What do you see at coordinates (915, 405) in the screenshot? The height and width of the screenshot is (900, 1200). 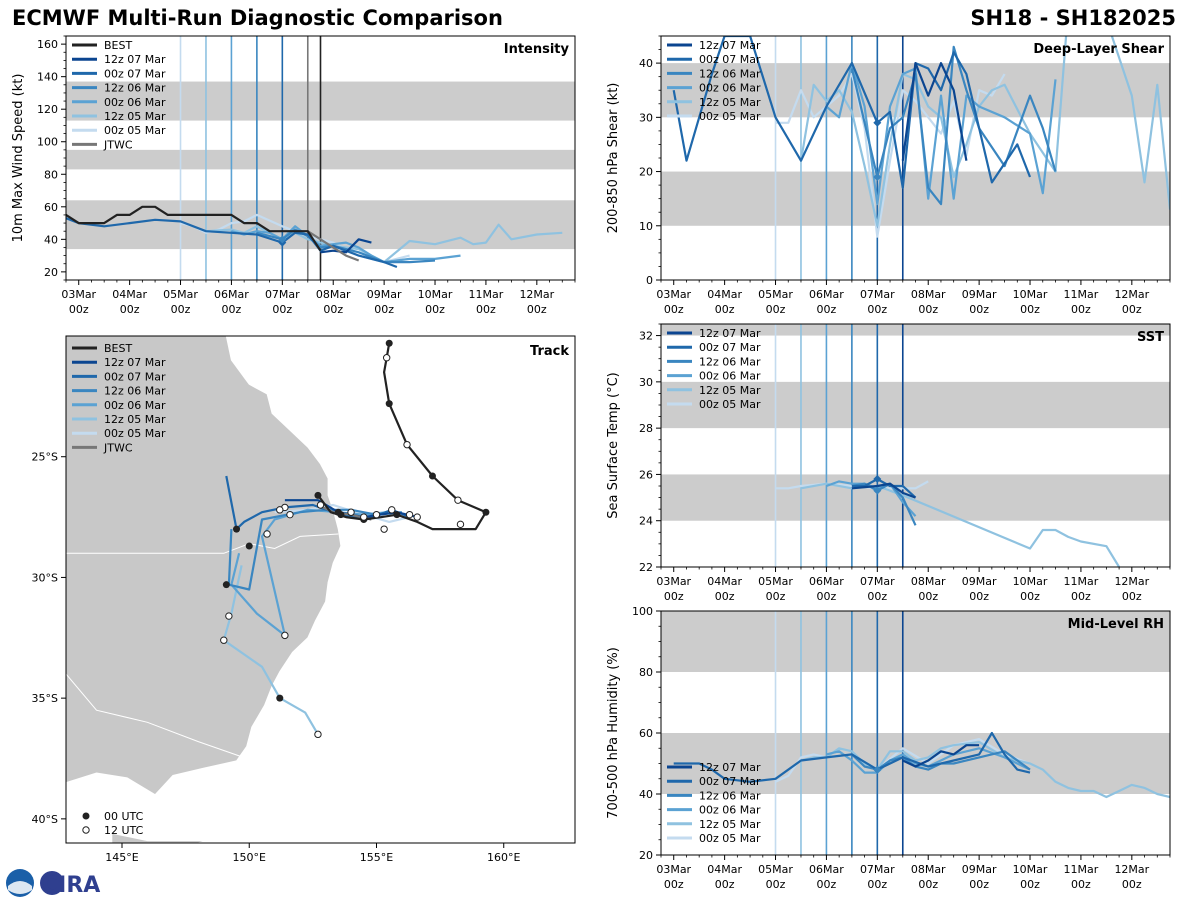 I see `sst-band` at bounding box center [915, 405].